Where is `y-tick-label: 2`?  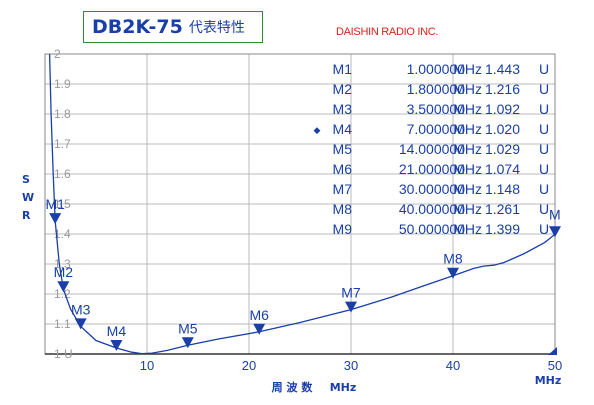
y-tick-label: 2 is located at coordinates (57, 54).